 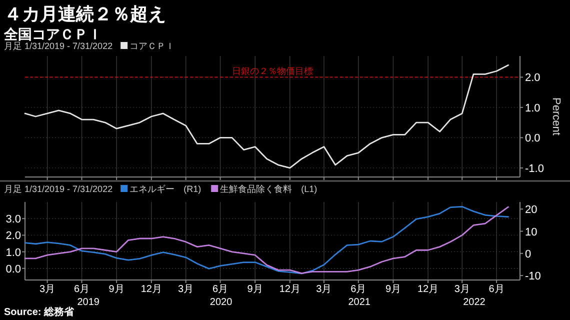 What do you see at coordinates (534, 168) in the screenshot?
I see `y-tick-label: -1.0` at bounding box center [534, 168].